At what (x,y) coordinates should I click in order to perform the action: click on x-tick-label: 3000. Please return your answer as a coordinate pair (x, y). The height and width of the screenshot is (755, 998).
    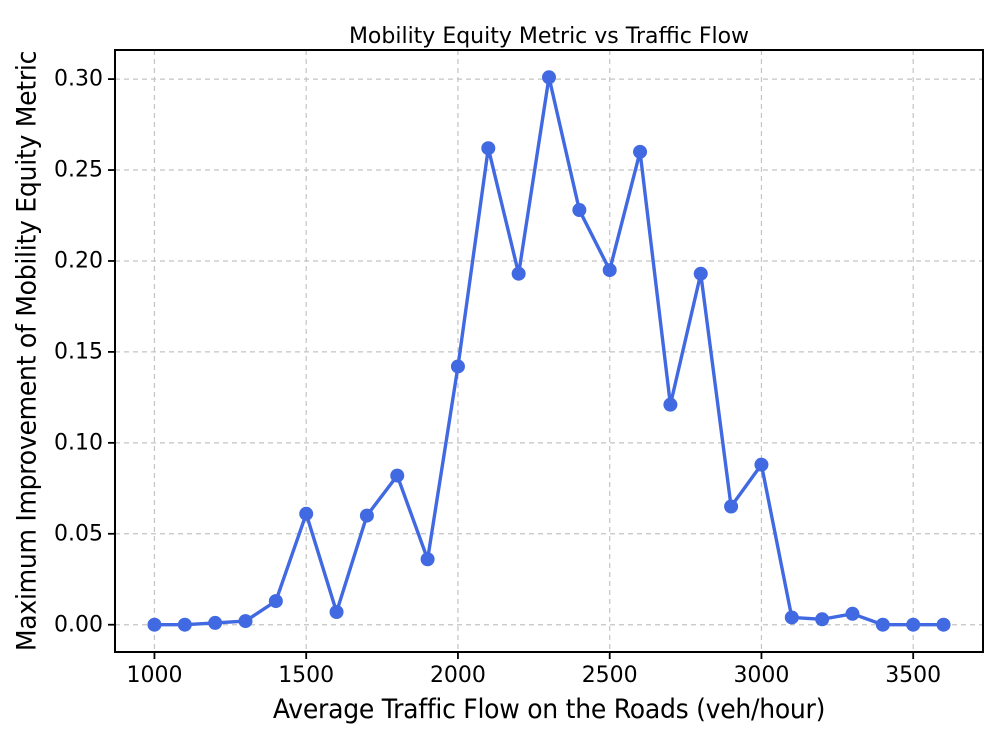
    Looking at the image, I should click on (761, 675).